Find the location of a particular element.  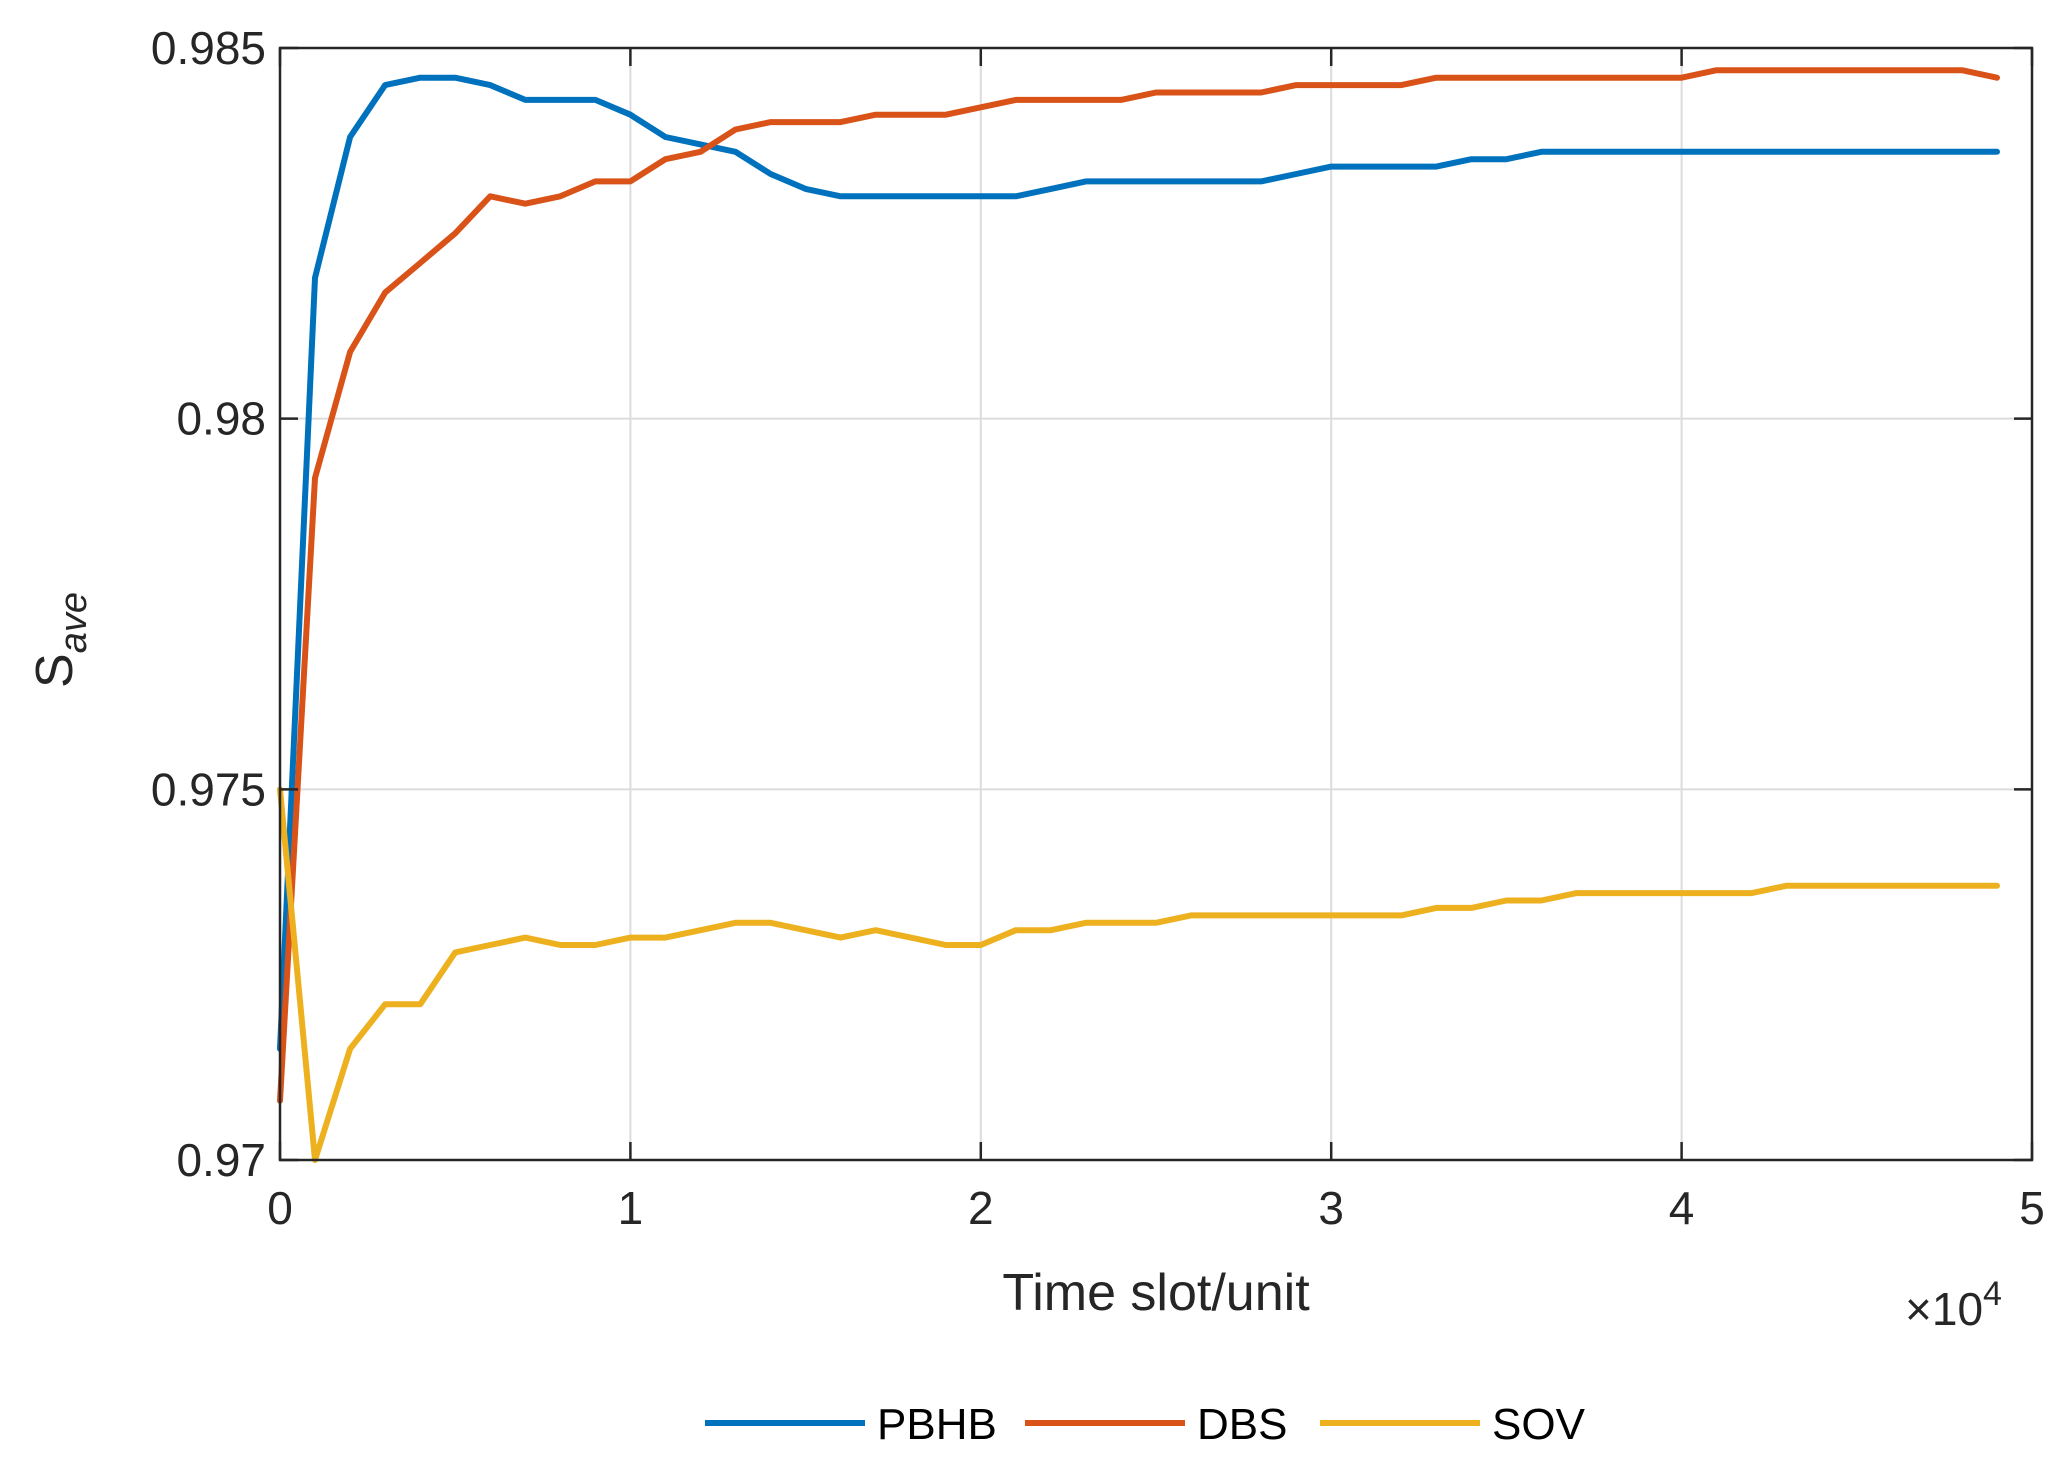

x-multiplier-exponent: 4 is located at coordinates (1992, 1294).